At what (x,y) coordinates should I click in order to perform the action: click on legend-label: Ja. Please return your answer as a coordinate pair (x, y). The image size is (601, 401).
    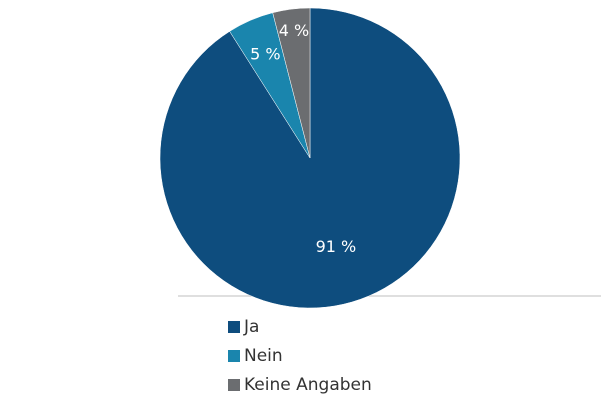
    Looking at the image, I should click on (251, 327).